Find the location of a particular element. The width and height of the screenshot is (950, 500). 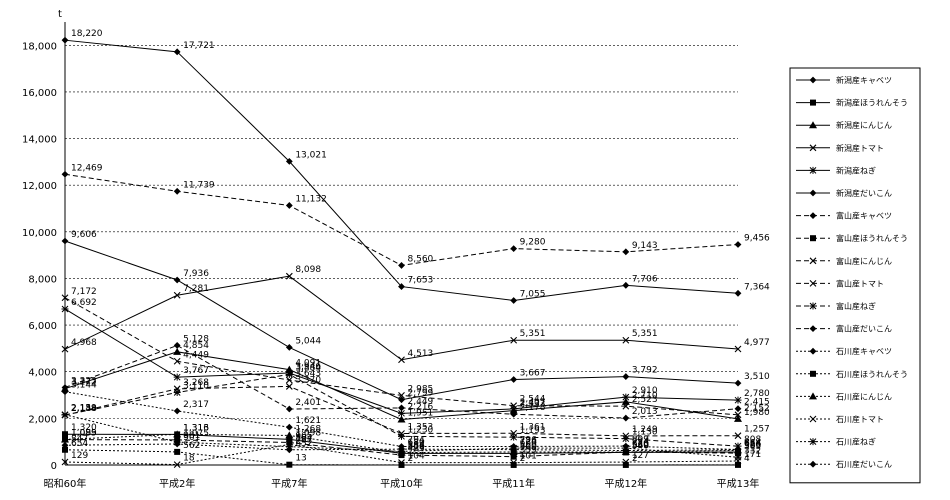

data-label: 3,323 is located at coordinates (84, 382).